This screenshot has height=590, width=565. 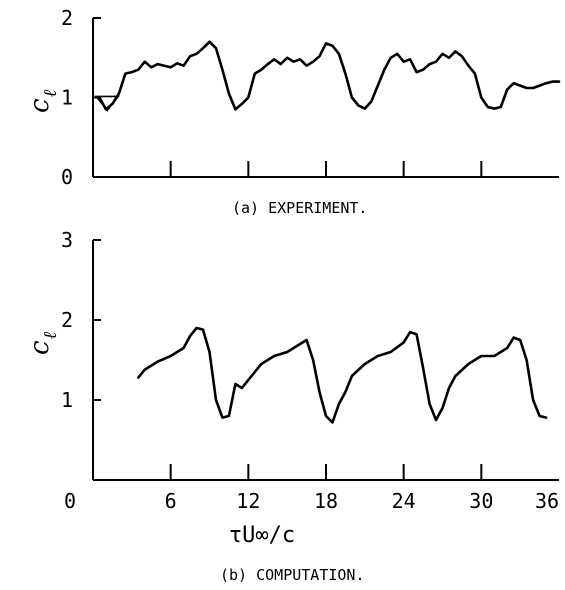 What do you see at coordinates (40, 105) in the screenshot?
I see `panel-a-ylabel-main: c` at bounding box center [40, 105].